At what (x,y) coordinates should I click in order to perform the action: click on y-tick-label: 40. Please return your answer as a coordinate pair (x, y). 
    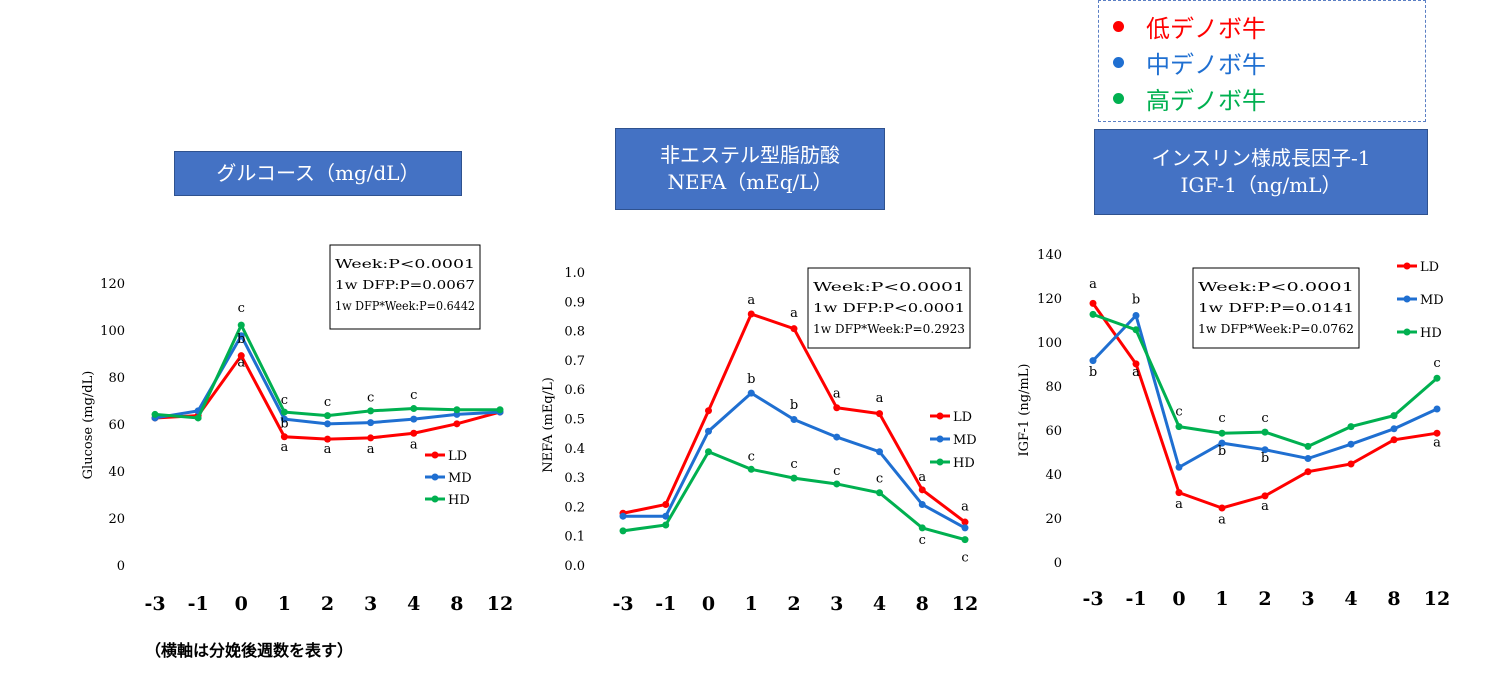
    Looking at the image, I should click on (116, 472).